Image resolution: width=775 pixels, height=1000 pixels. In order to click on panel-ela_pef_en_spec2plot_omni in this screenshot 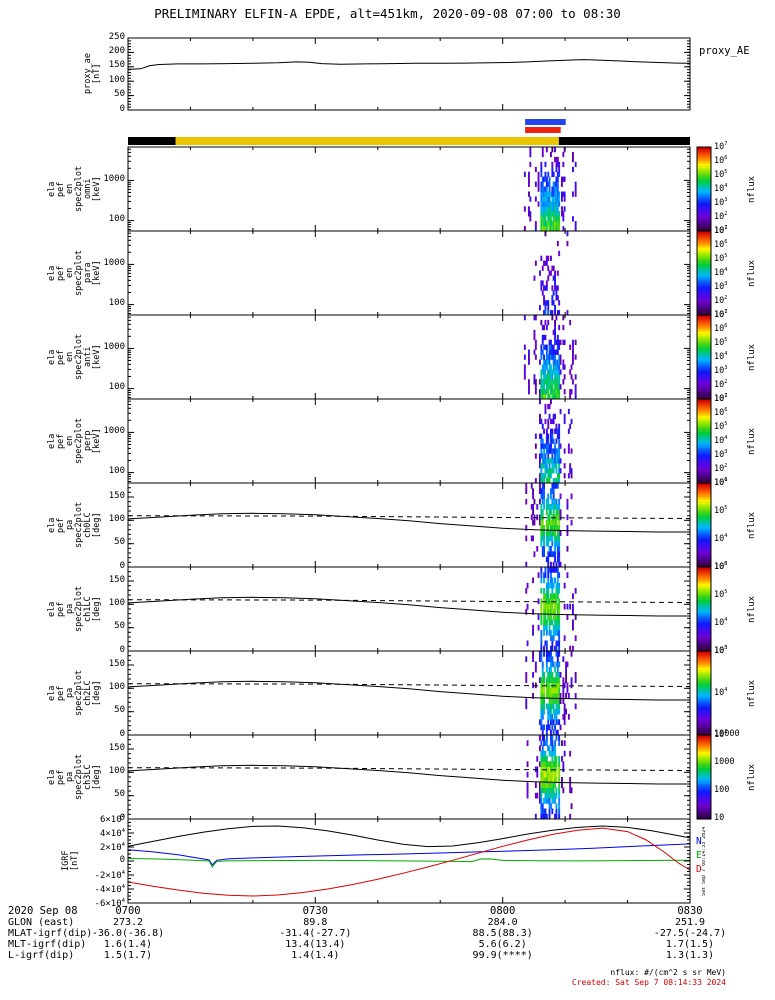, I will do `click(419, 189)`.